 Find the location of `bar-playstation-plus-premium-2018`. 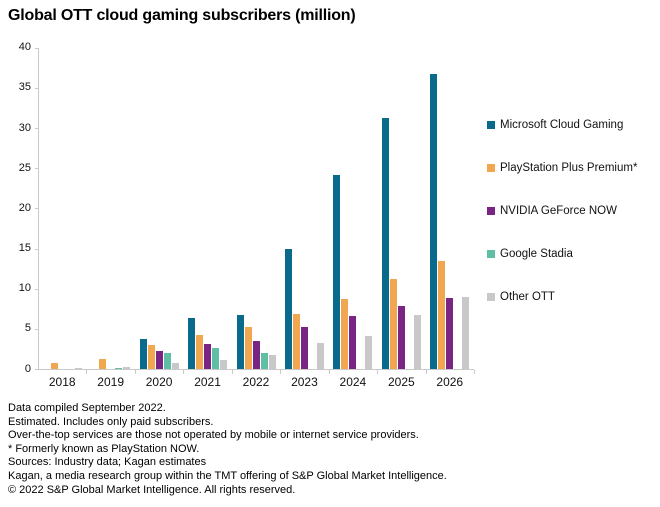

bar-playstation-plus-premium-2018 is located at coordinates (54, 366).